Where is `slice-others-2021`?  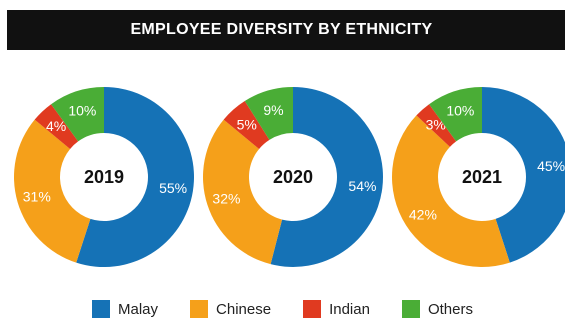
slice-others-2021 is located at coordinates (455, 114).